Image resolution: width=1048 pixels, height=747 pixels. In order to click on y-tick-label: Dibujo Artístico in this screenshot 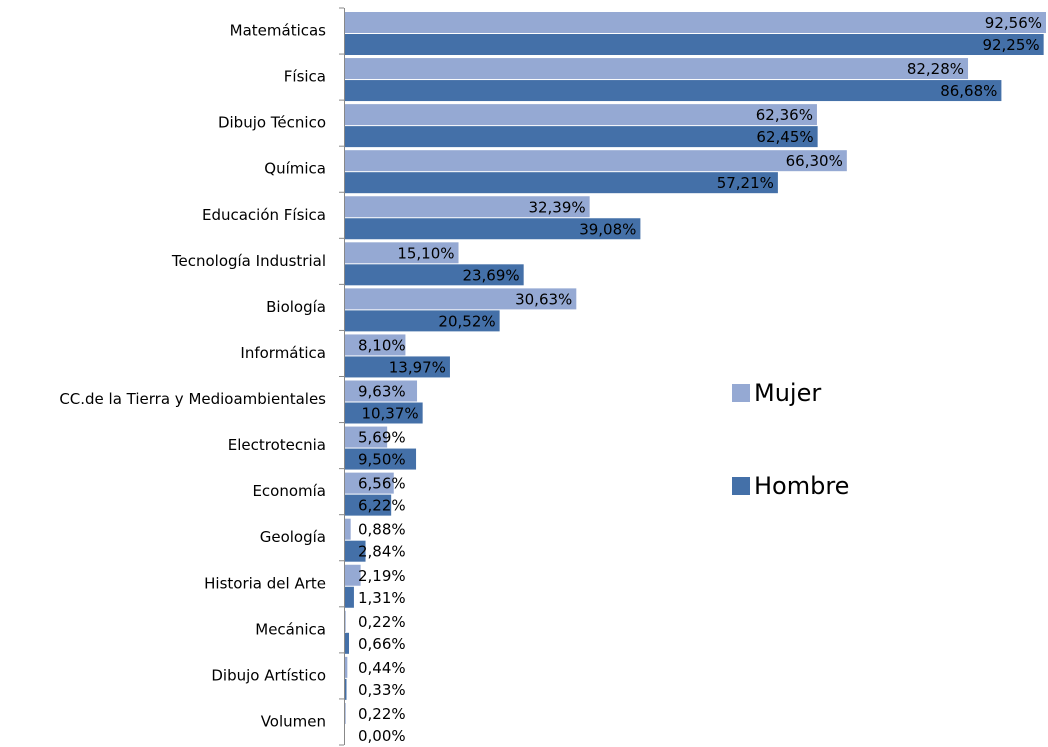, I will do `click(268, 675)`.